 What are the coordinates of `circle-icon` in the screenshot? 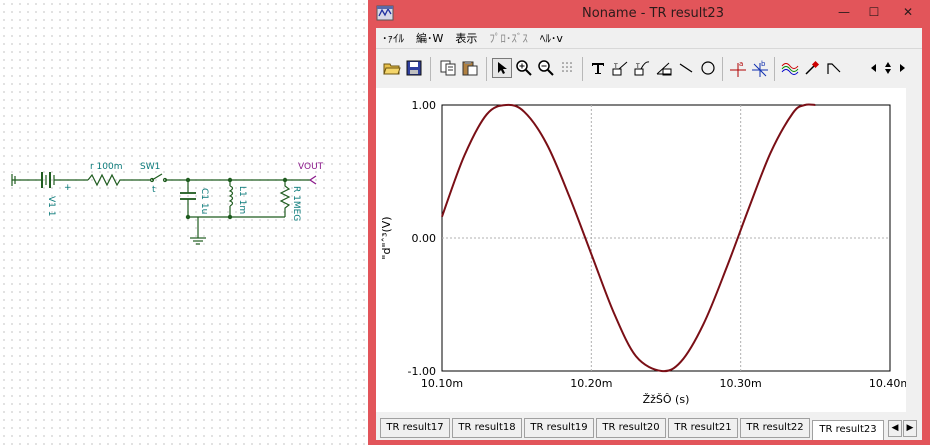 It's located at (708, 68).